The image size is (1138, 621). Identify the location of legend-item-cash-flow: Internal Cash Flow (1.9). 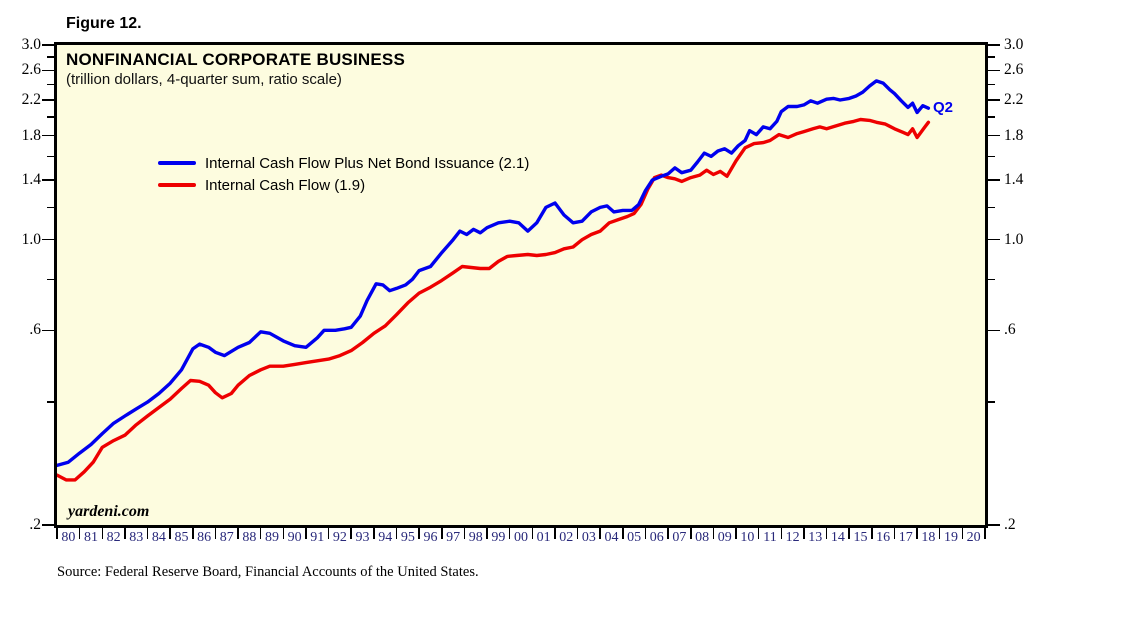
(343, 185).